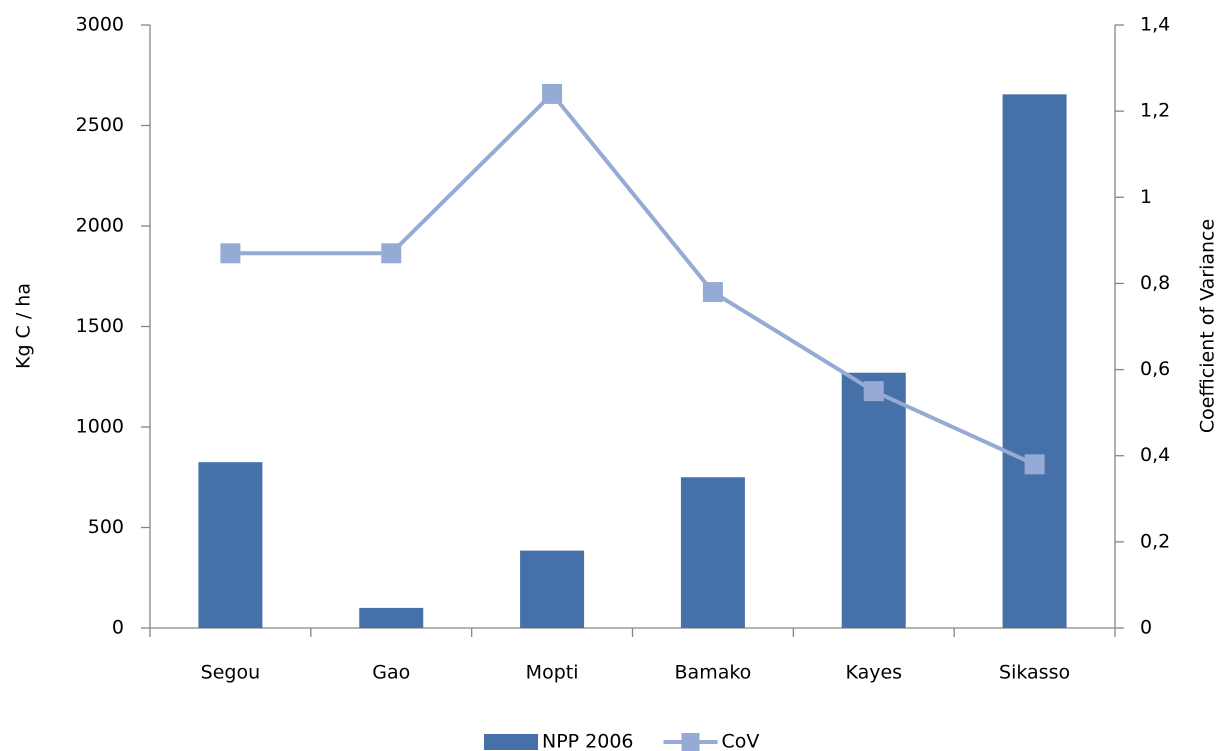  I want to click on y2-tick-label: 1,2, so click(1155, 111).